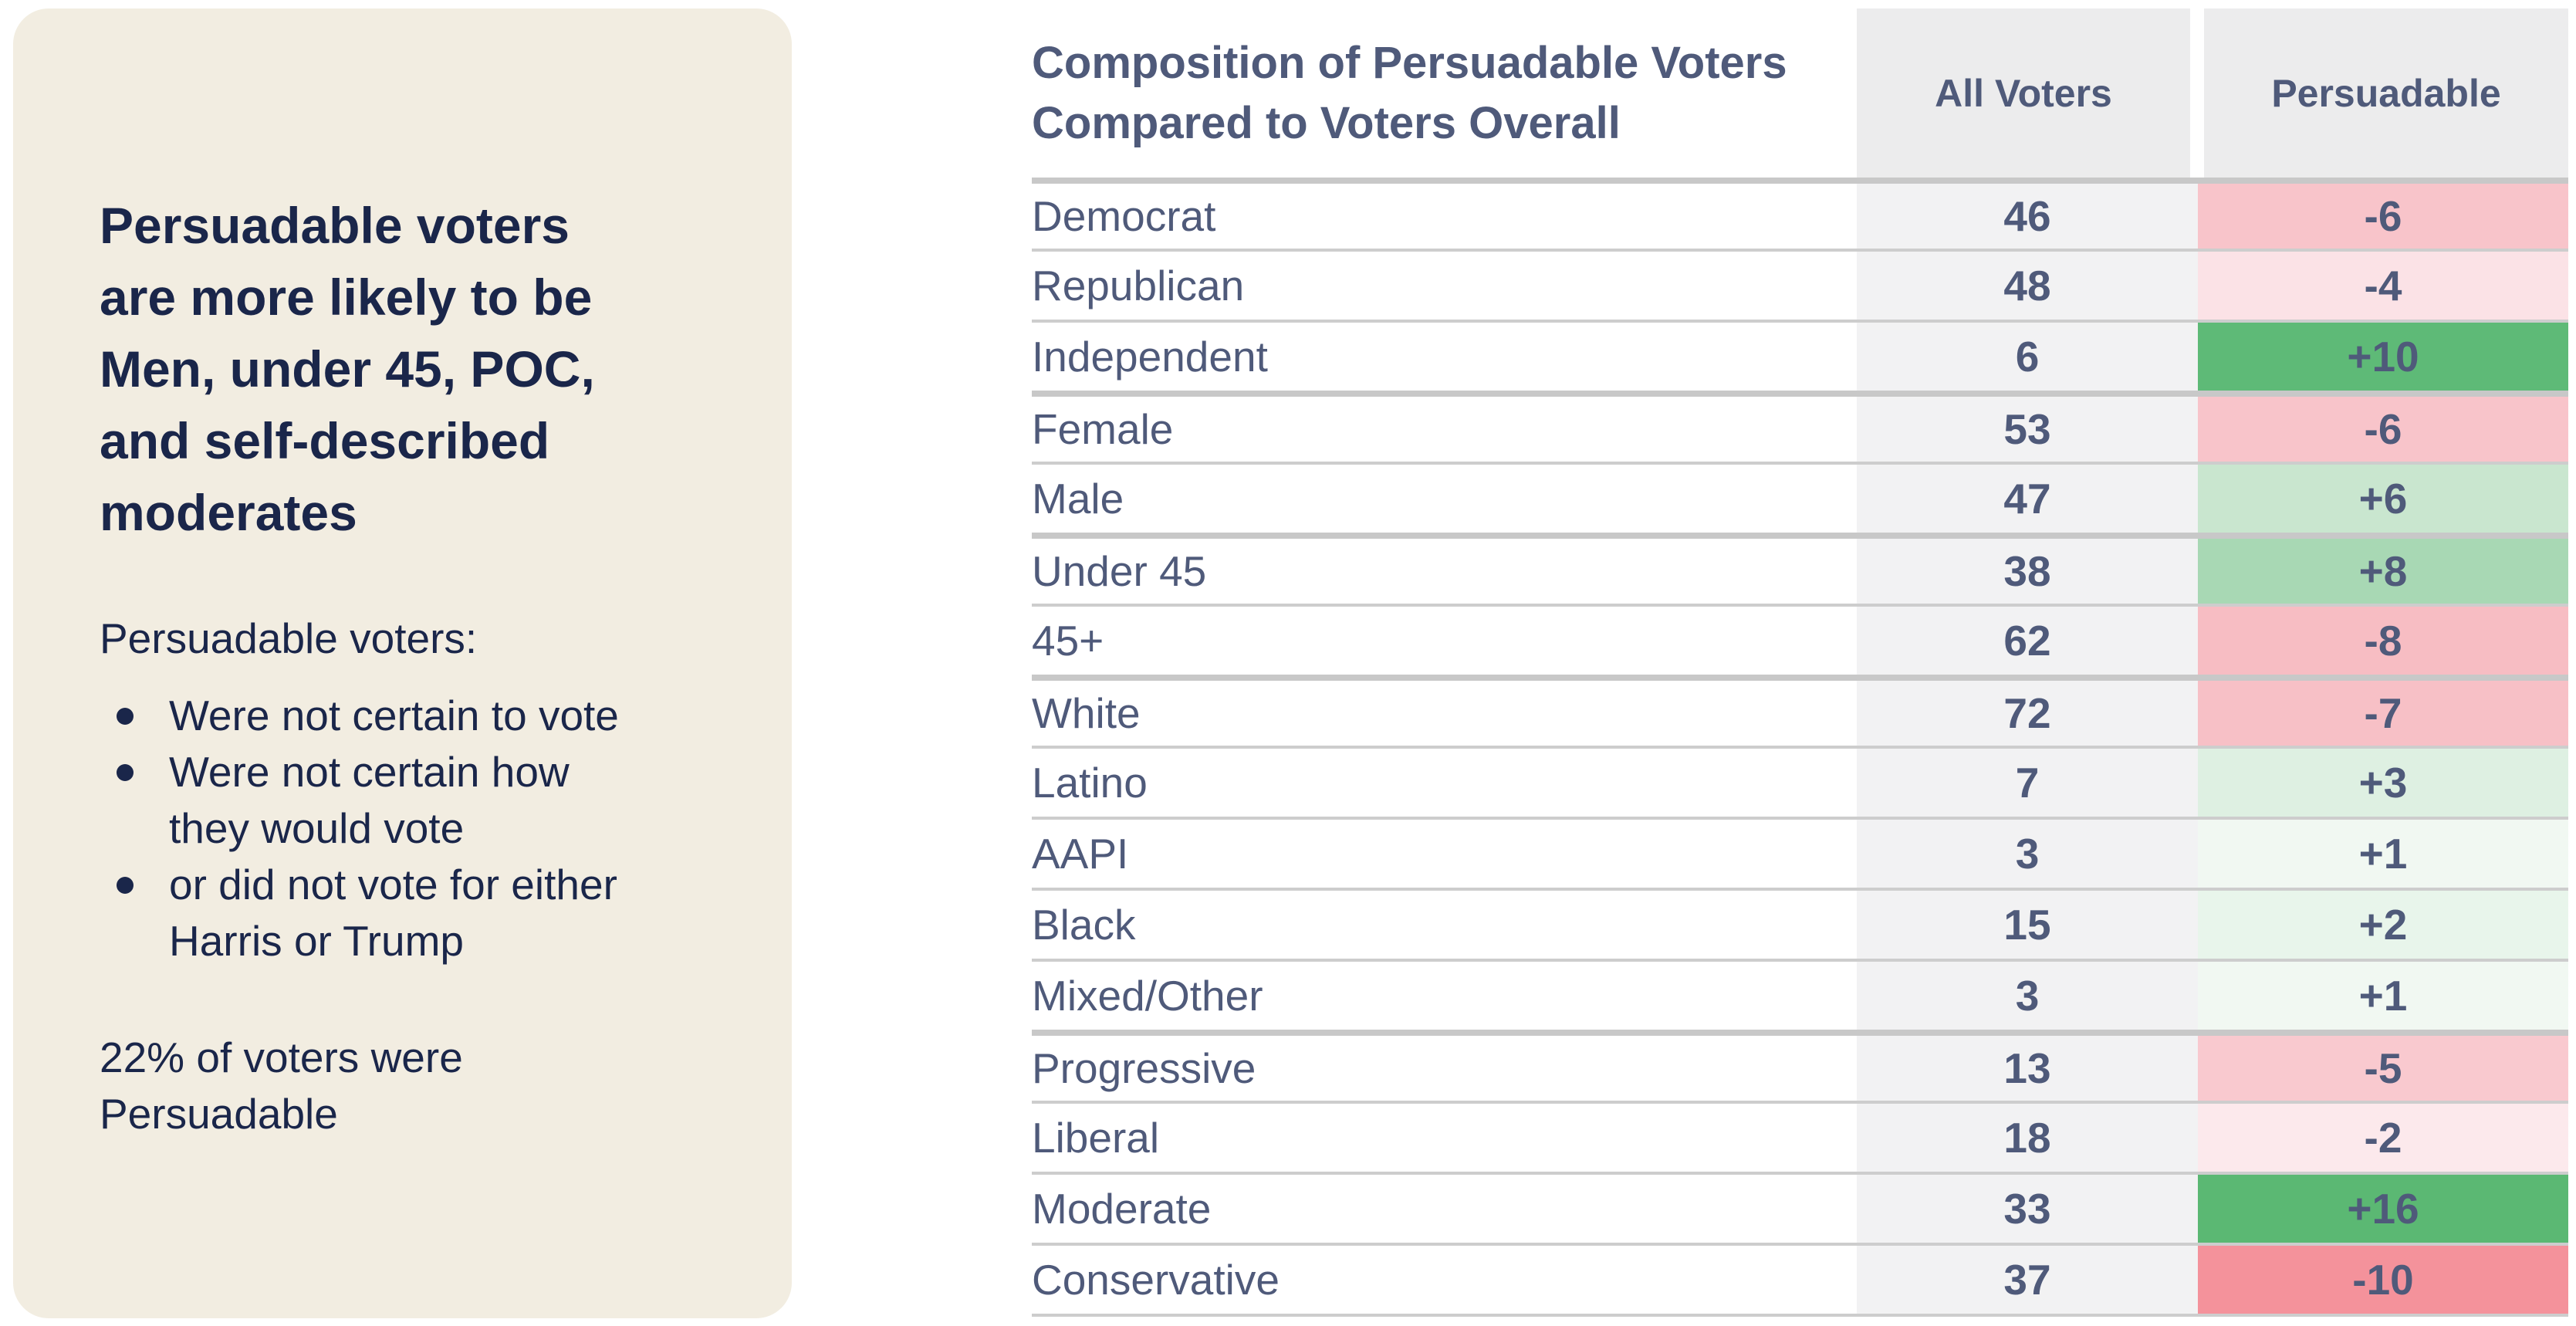 The height and width of the screenshot is (1326, 2576). Describe the element at coordinates (2027, 357) in the screenshot. I see `all-voters-value: 6` at that location.